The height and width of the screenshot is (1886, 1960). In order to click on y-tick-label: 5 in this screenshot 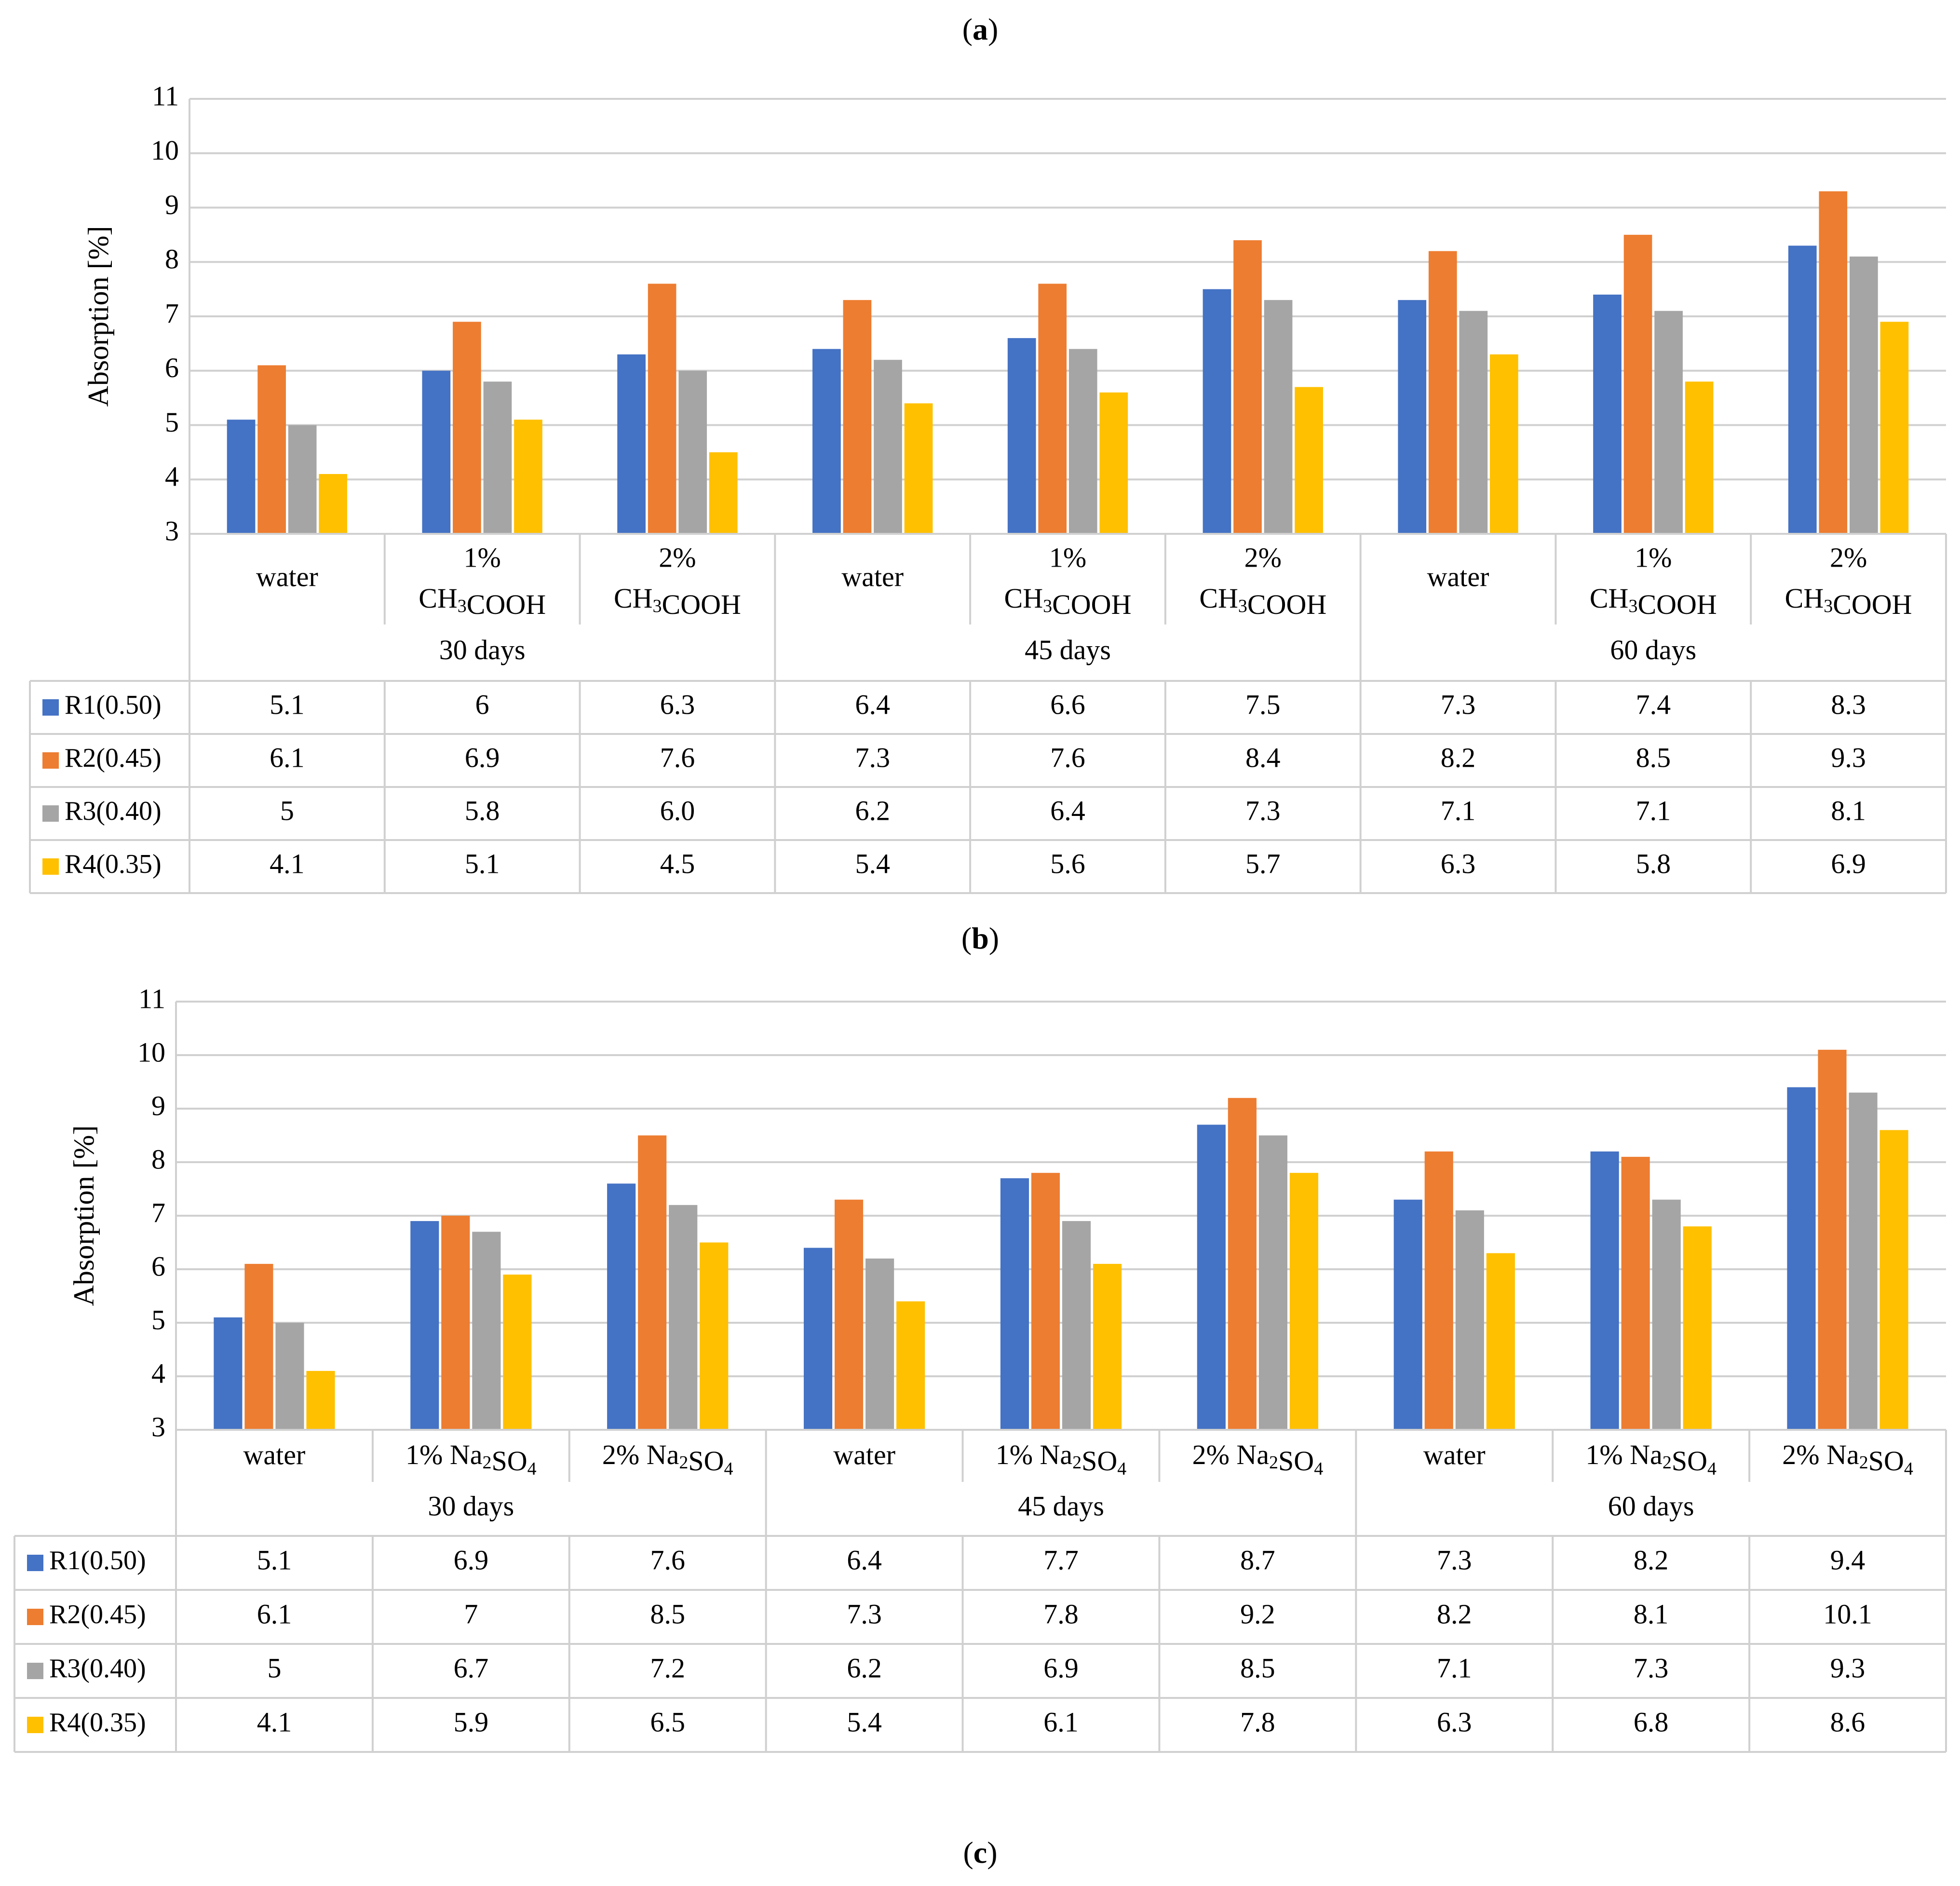, I will do `click(158, 1319)`.